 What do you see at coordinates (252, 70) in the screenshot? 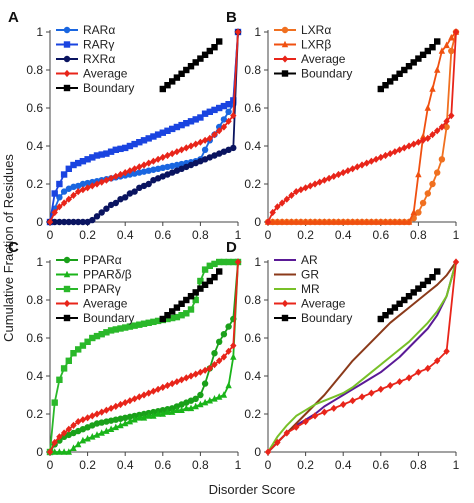
I see `y-tick-label: 0.8` at bounding box center [252, 70].